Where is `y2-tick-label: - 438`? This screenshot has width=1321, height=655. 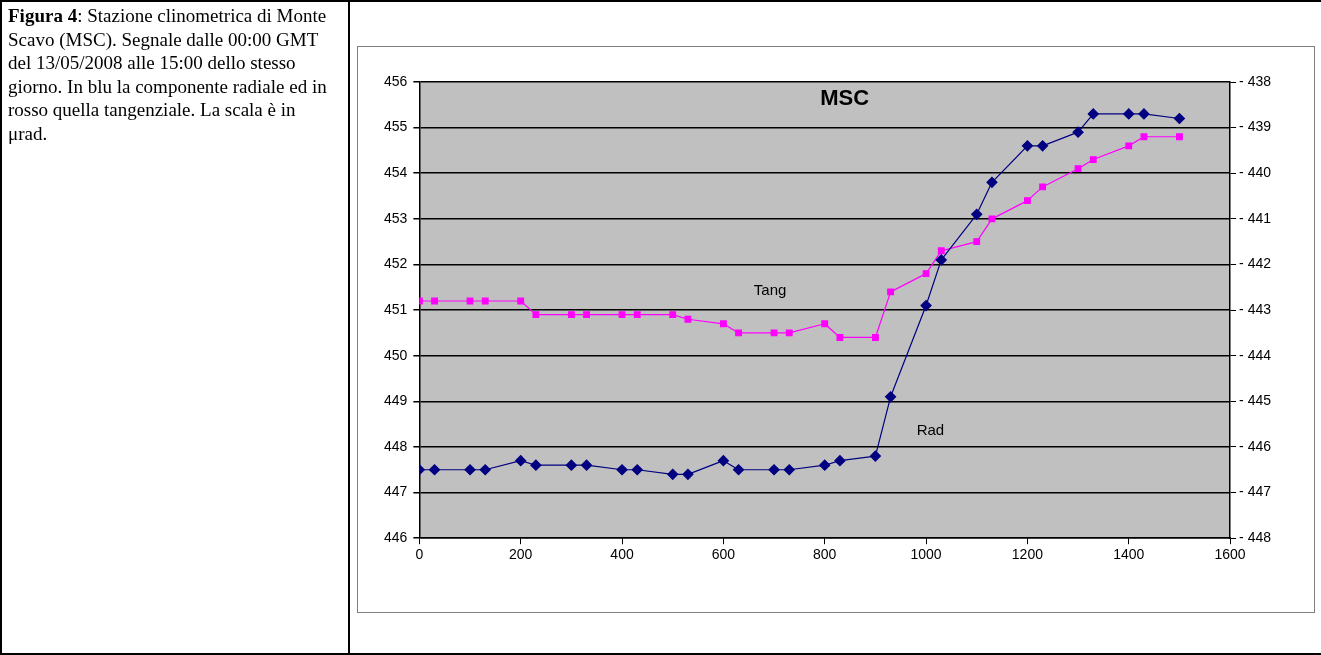
y2-tick-label: - 438 is located at coordinates (1255, 80).